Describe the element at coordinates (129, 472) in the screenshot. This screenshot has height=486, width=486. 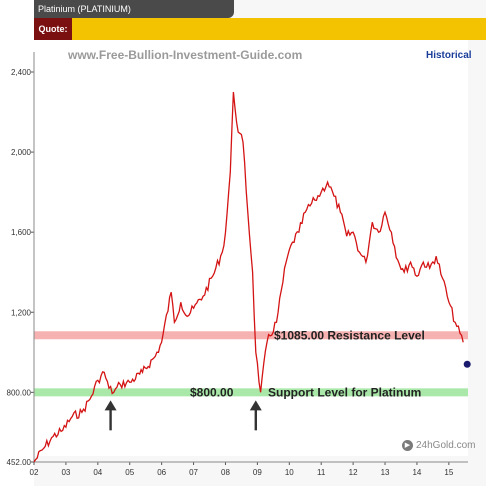
I see `x-tick-label: 05` at that location.